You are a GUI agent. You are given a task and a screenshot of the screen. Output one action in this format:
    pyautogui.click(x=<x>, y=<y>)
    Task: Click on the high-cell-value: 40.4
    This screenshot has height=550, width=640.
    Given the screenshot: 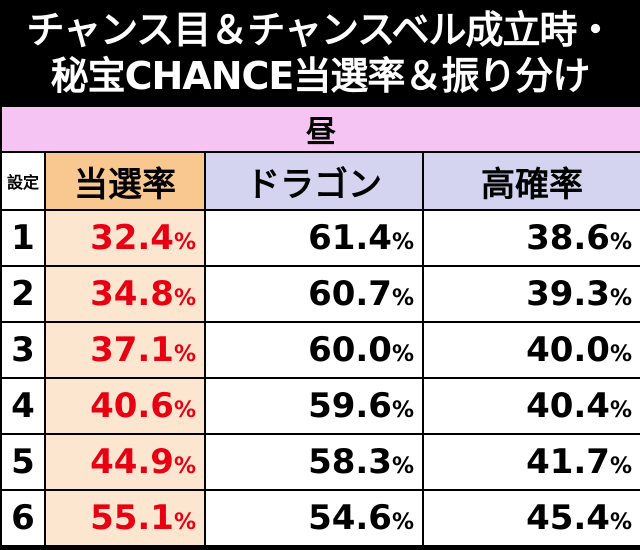 What is the action you would take?
    pyautogui.click(x=568, y=406)
    